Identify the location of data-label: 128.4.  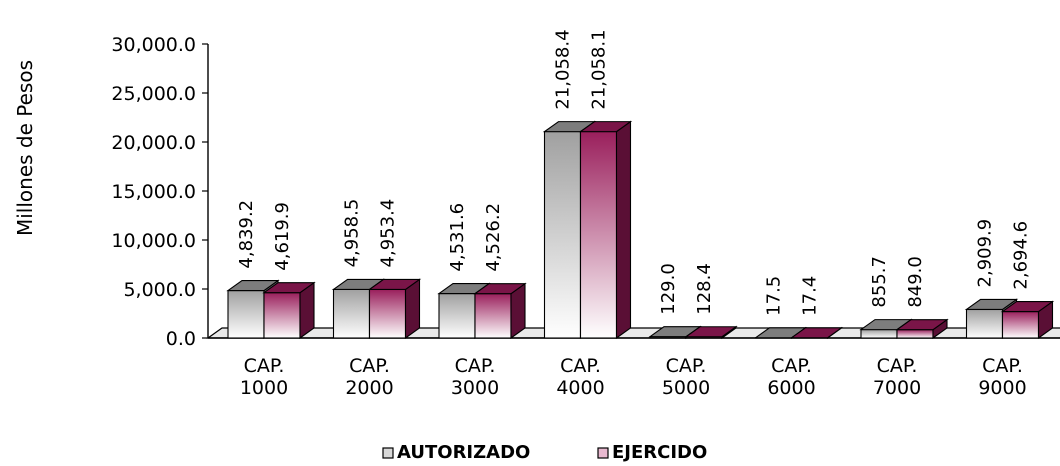
(704, 289).